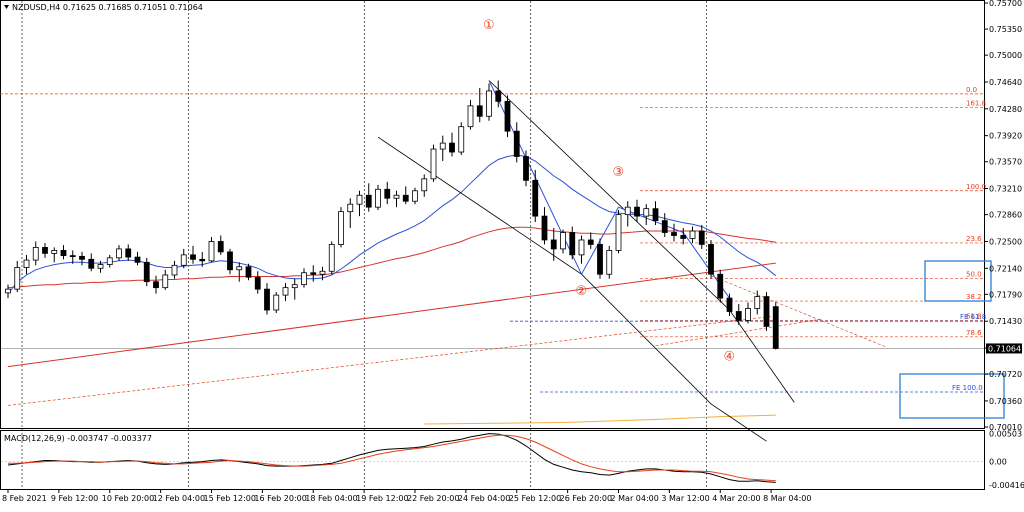  I want to click on fib-level-label: 23.6, so click(974, 239).